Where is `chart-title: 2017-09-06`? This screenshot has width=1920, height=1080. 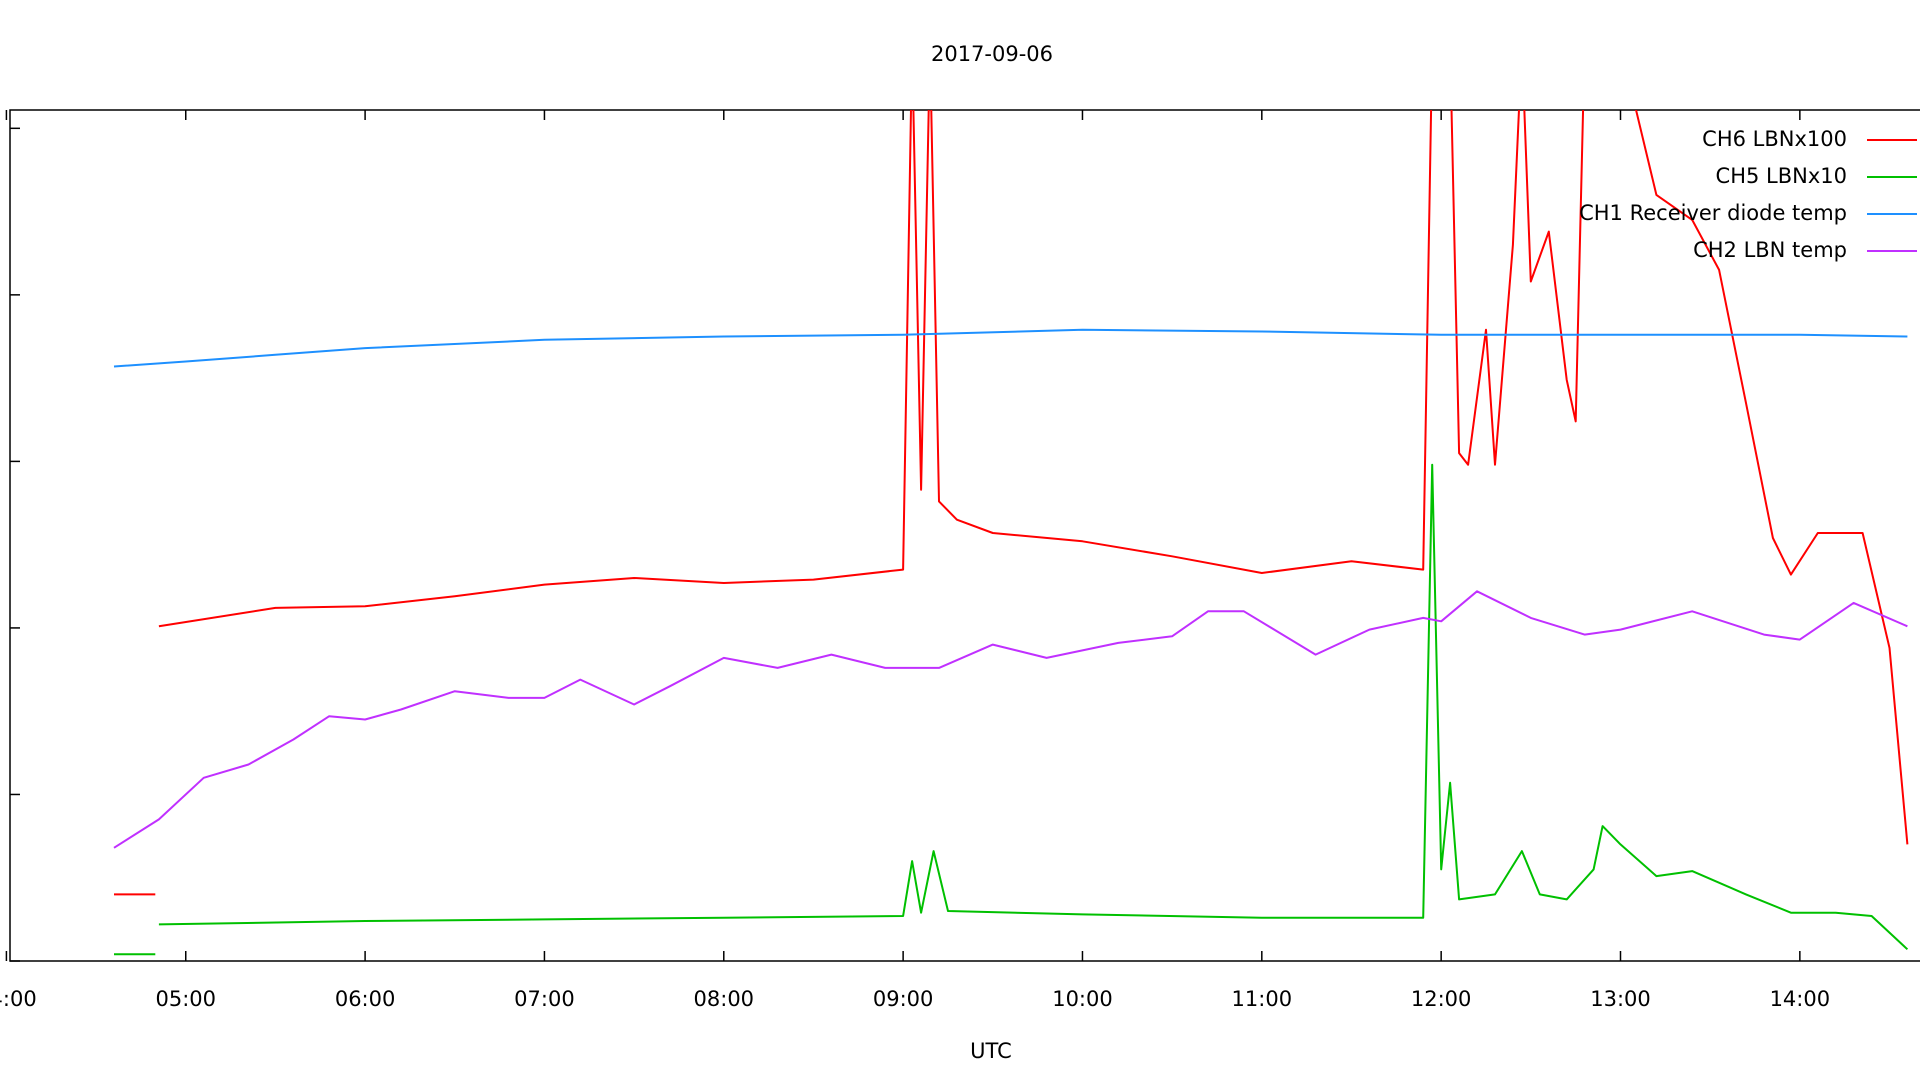
chart-title: 2017-09-06 is located at coordinates (992, 54).